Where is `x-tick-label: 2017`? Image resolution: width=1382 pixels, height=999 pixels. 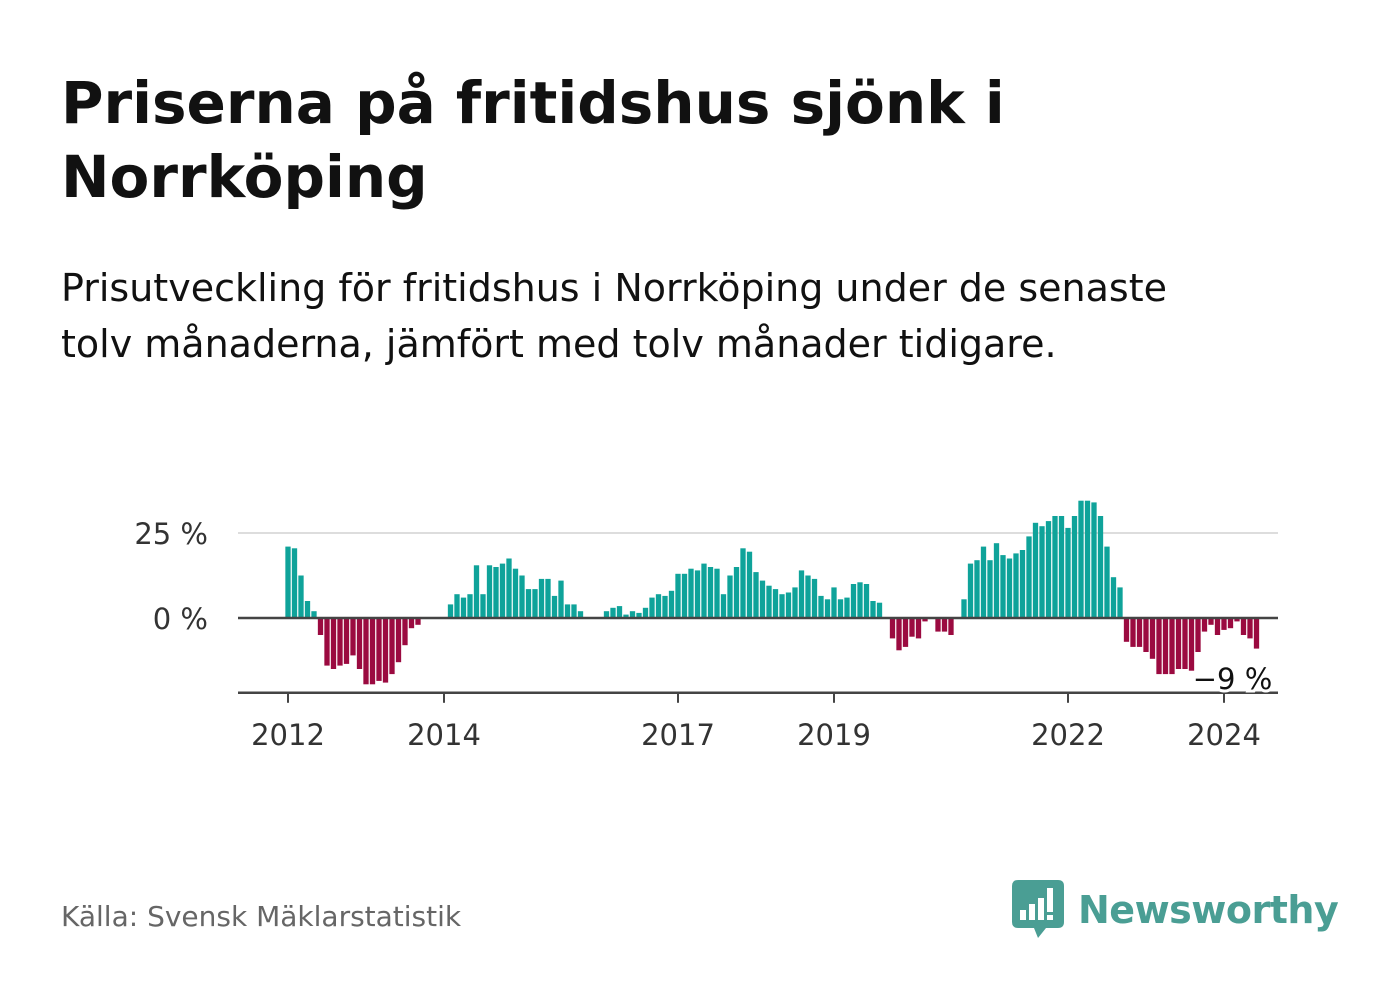 x-tick-label: 2017 is located at coordinates (678, 735).